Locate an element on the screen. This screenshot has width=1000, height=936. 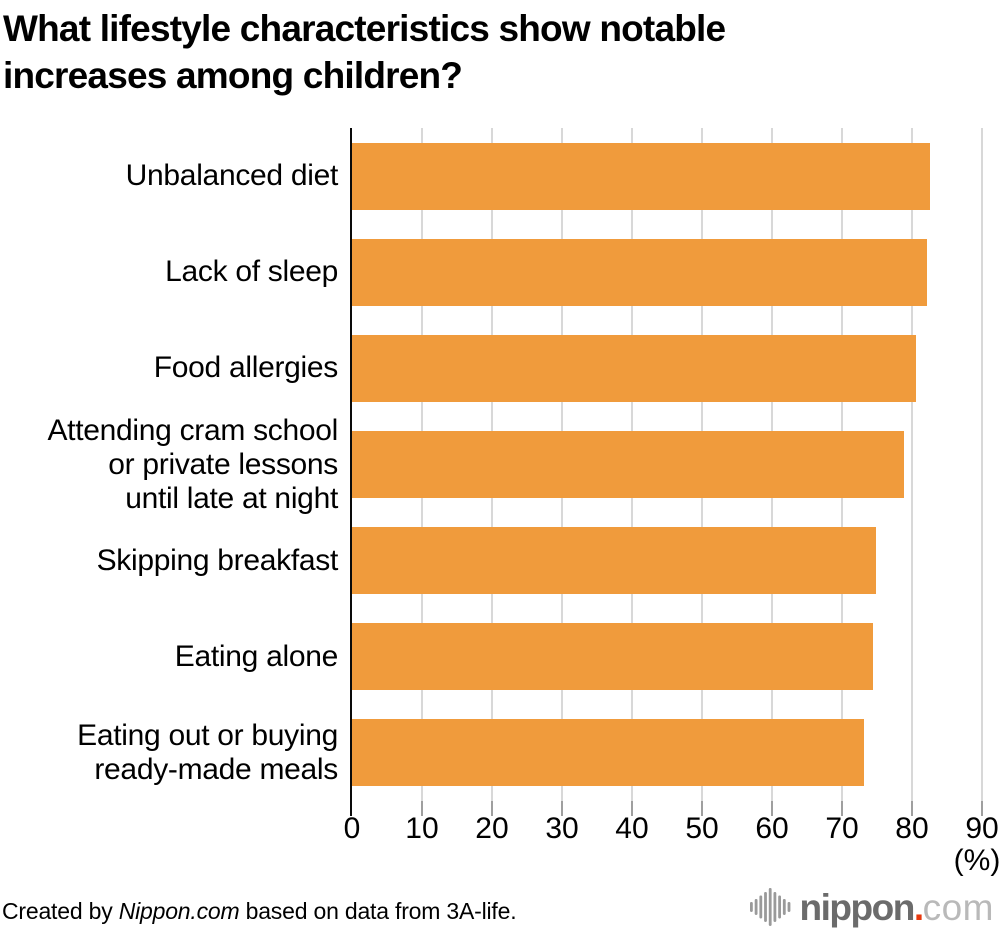
tick-label: 0 is located at coordinates (352, 828).